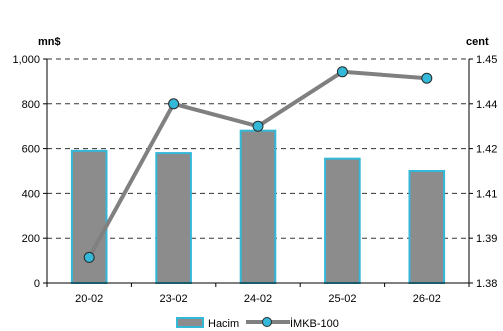  What do you see at coordinates (486, 239) in the screenshot?
I see `right-tick-label: 1.39` at bounding box center [486, 239].